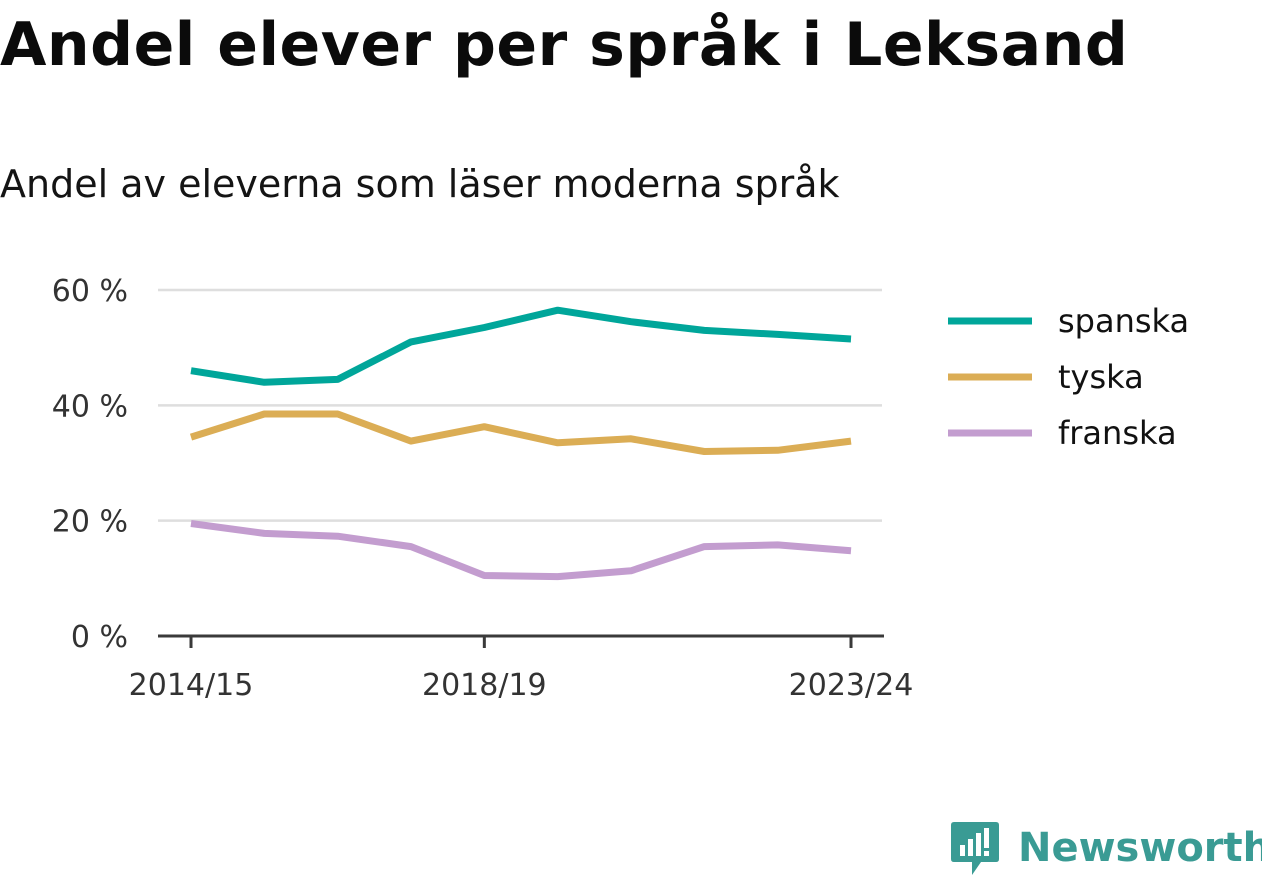 Image resolution: width=1262 pixels, height=879 pixels. What do you see at coordinates (1101, 377) in the screenshot?
I see `legend-label-tyska: tyska` at bounding box center [1101, 377].